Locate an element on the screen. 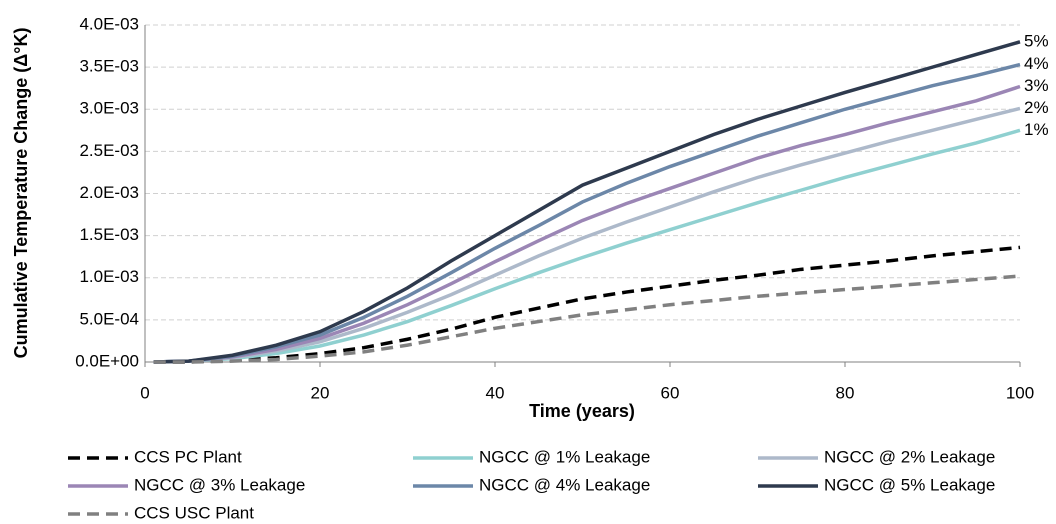 The width and height of the screenshot is (1056, 524). x-axis-title: Time (years) is located at coordinates (582, 411).